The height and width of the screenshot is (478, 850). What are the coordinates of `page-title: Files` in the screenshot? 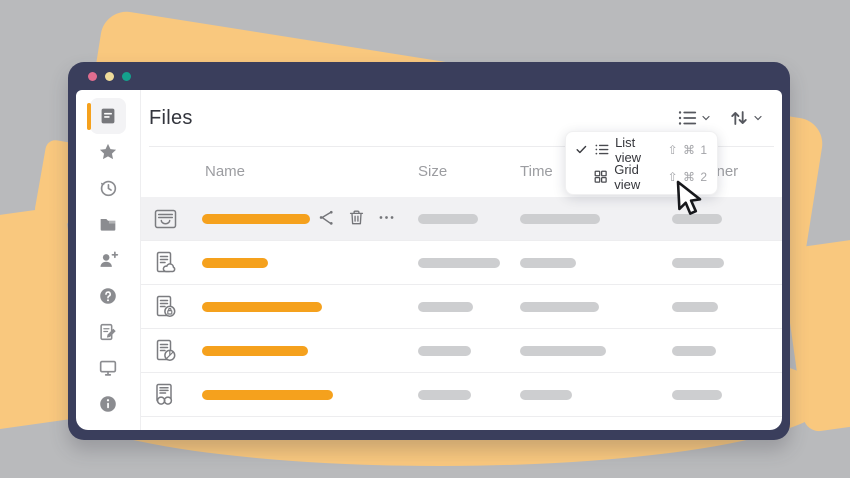 It's located at (171, 117).